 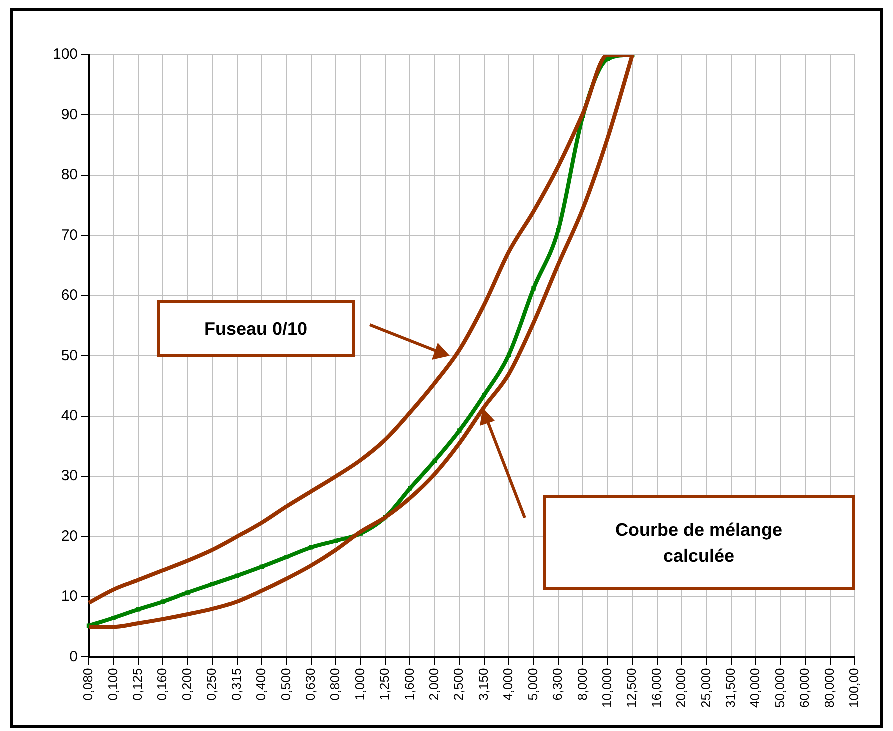 I want to click on x-tick-label: 8,000, so click(x=582, y=684).